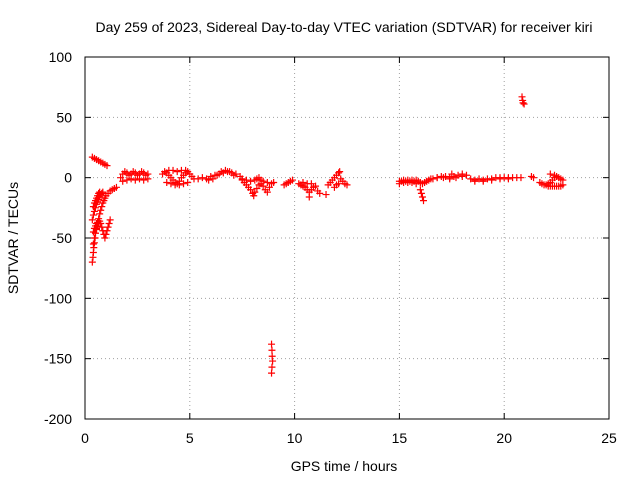 The width and height of the screenshot is (640, 480). Describe the element at coordinates (85, 438) in the screenshot. I see `x-tick-label: 0` at that location.